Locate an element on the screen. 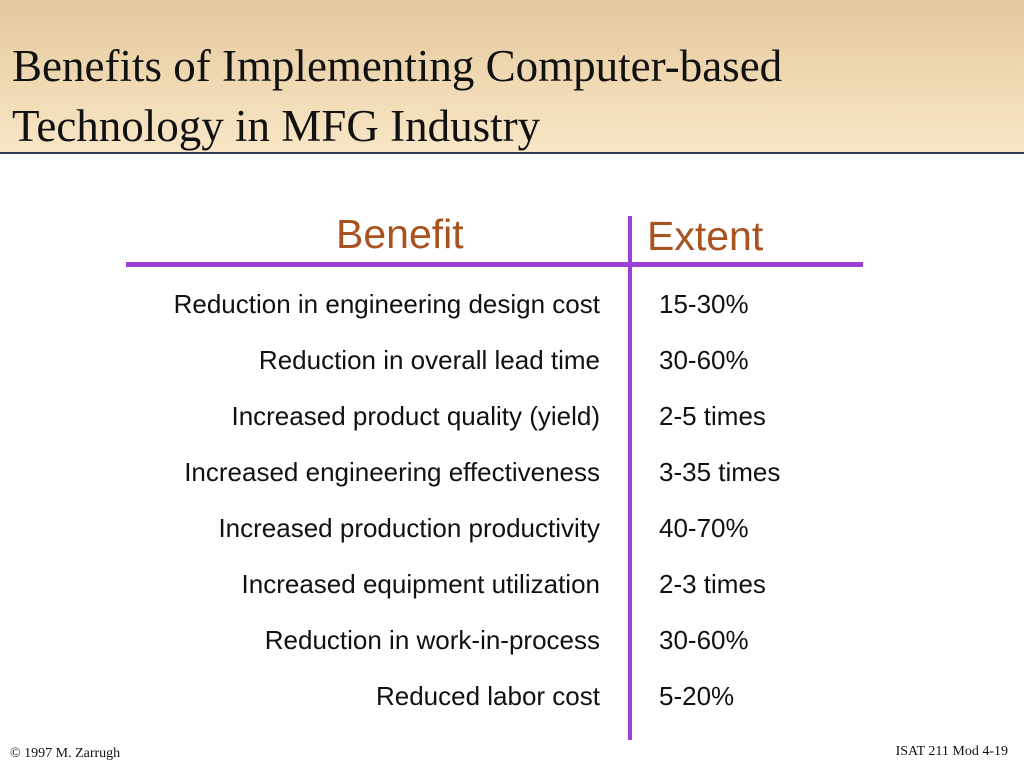 The height and width of the screenshot is (768, 1024). extent-column-header: Extent is located at coordinates (705, 236).